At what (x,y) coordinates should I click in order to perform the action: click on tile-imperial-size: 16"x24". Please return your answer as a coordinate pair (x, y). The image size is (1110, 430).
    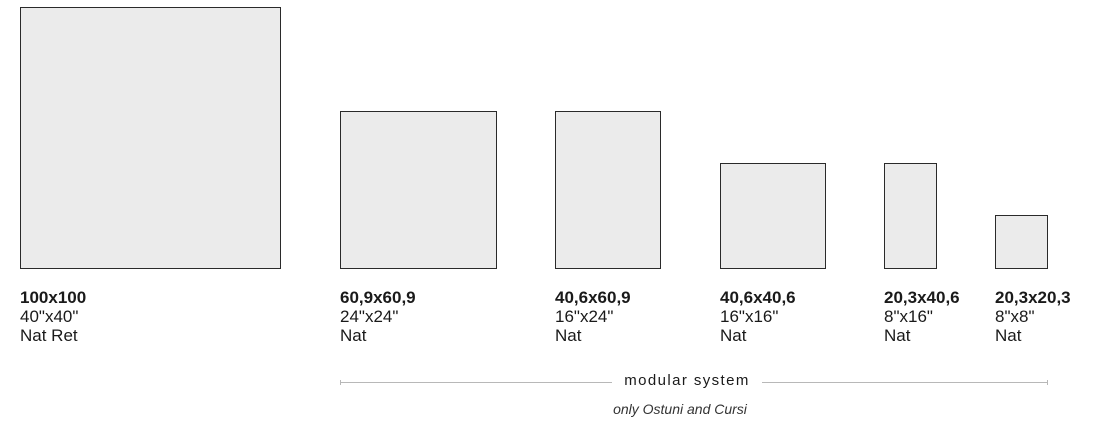
    Looking at the image, I should click on (584, 316).